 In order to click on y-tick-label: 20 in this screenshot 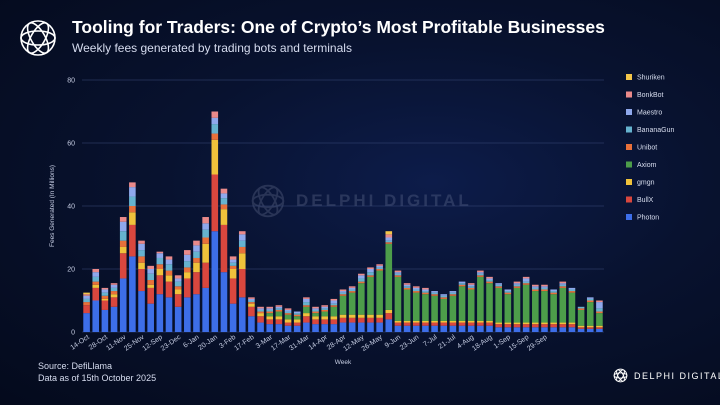, I will do `click(71, 270)`.